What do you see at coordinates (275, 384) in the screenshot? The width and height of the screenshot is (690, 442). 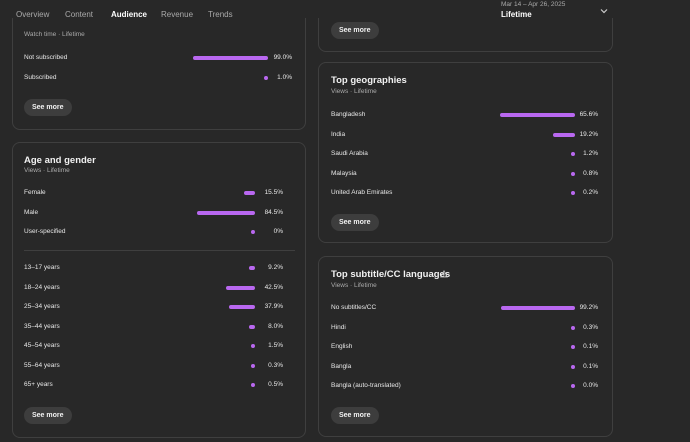 I see `row-value: 0.5%` at bounding box center [275, 384].